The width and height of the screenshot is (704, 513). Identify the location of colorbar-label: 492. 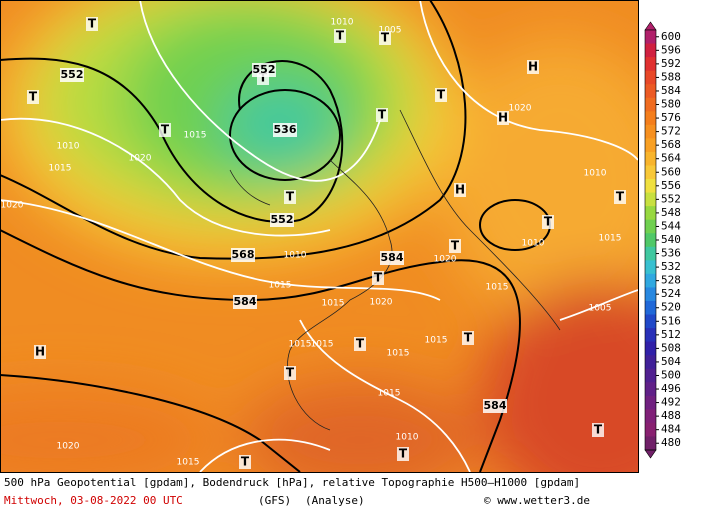
(671, 402).